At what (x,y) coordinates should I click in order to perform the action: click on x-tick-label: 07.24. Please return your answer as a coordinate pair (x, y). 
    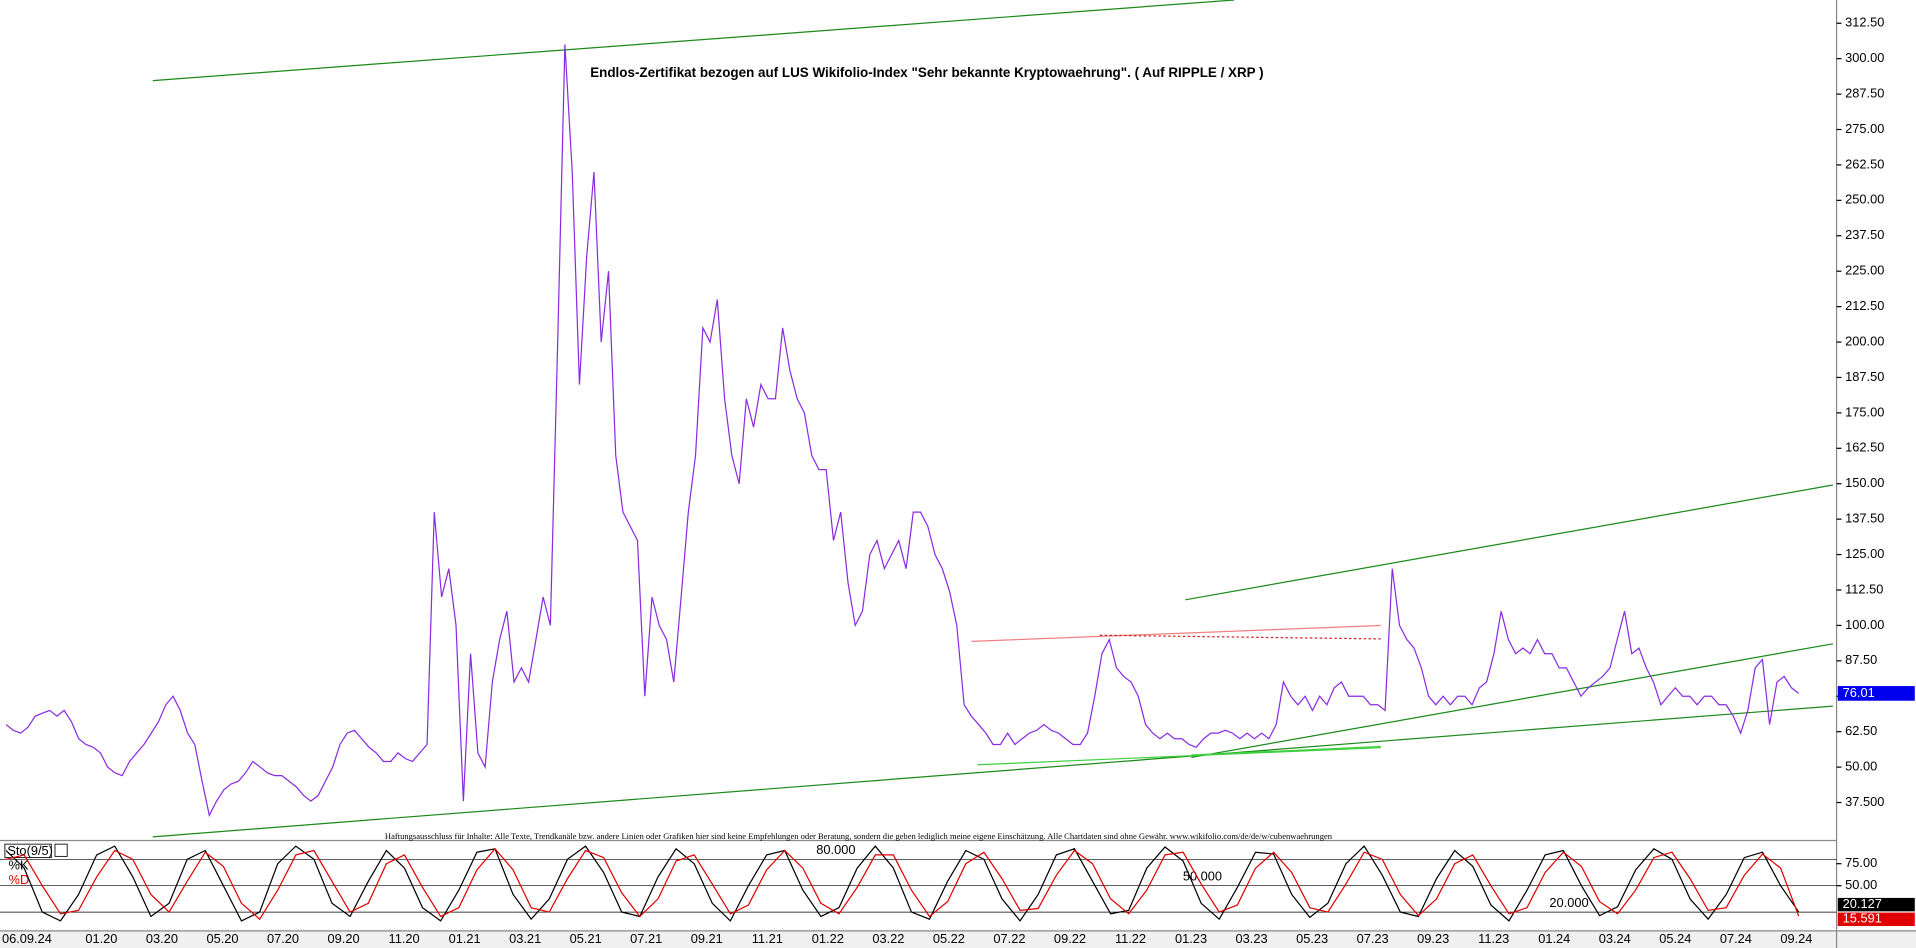
    Looking at the image, I should click on (1736, 938).